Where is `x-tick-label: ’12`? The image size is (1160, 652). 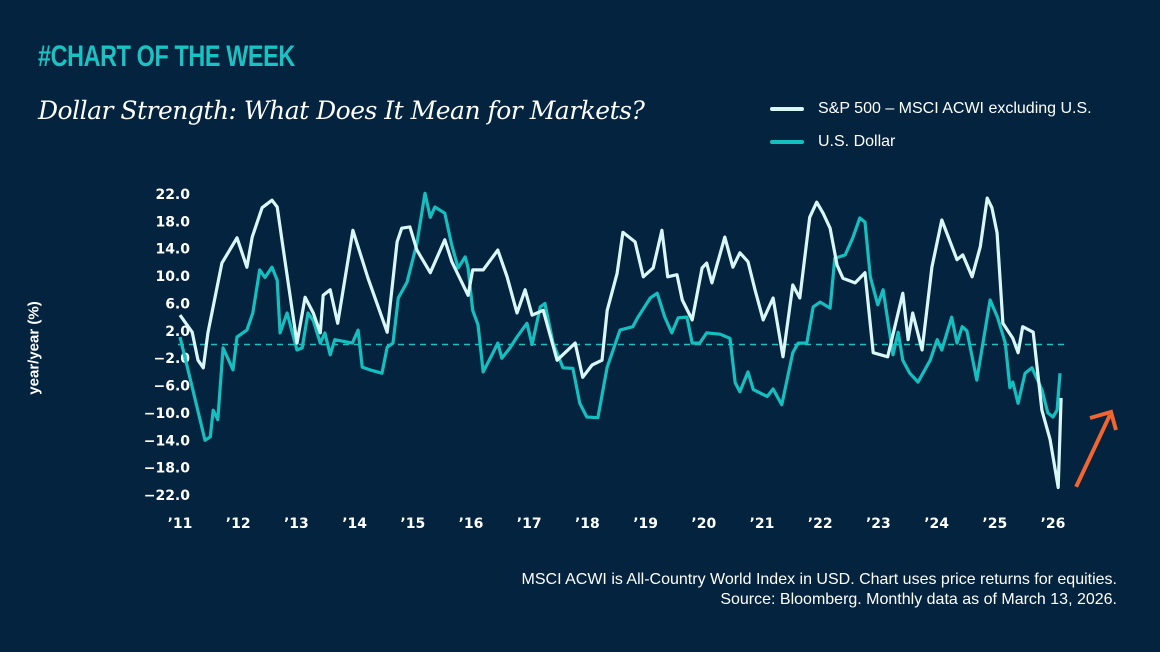
x-tick-label: ’12 is located at coordinates (238, 524).